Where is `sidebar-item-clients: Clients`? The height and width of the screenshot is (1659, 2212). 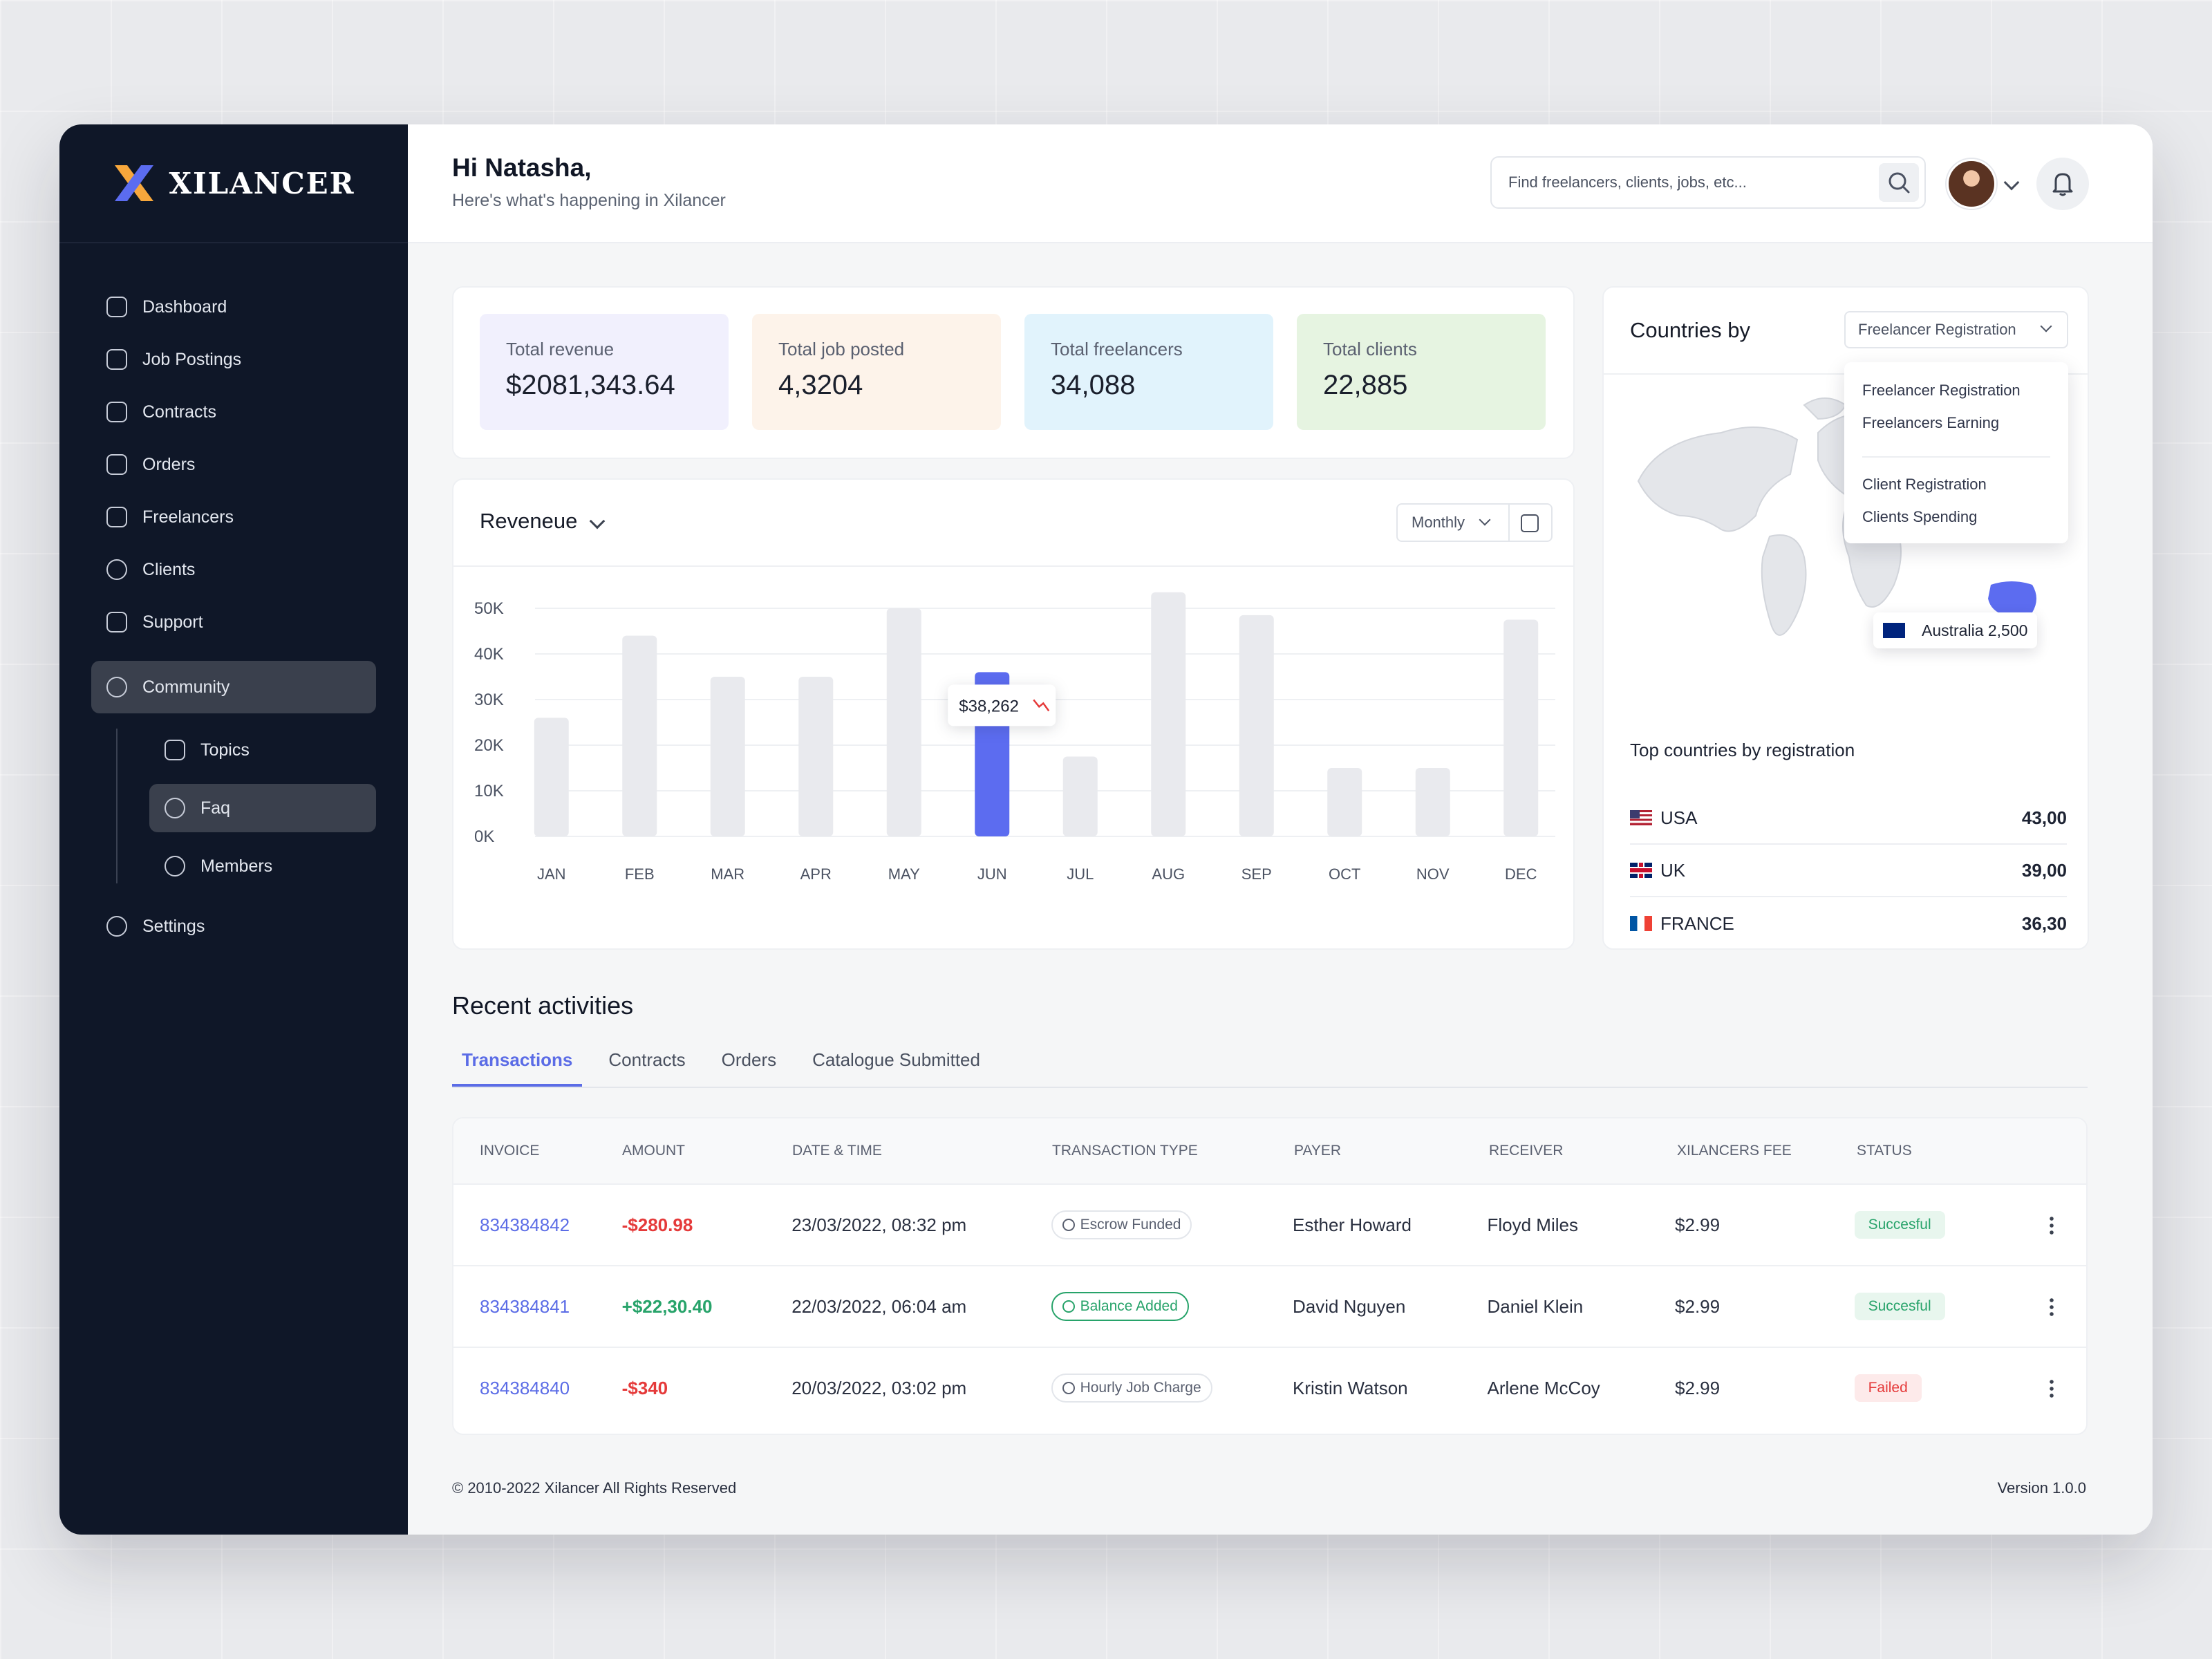
sidebar-item-clients: Clients is located at coordinates (233, 569).